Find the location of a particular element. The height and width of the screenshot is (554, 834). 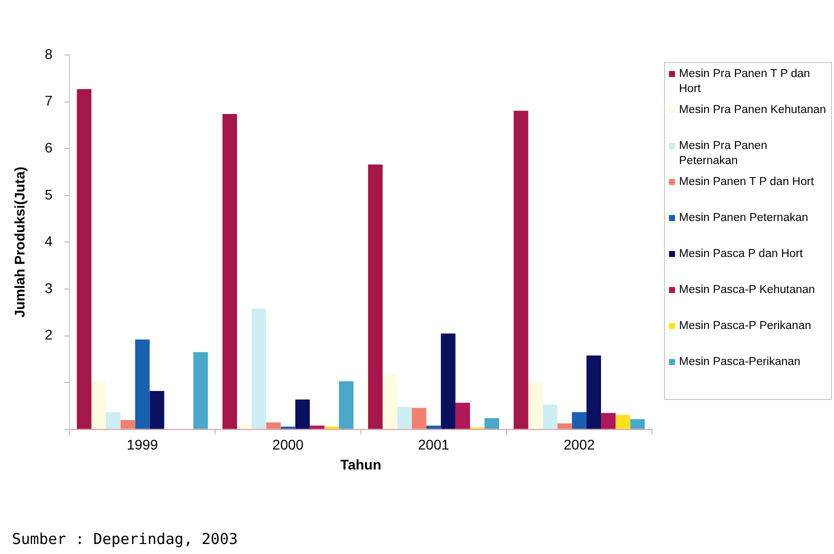

legend-label: Mesin Pasca P dan Hort is located at coordinates (741, 254).